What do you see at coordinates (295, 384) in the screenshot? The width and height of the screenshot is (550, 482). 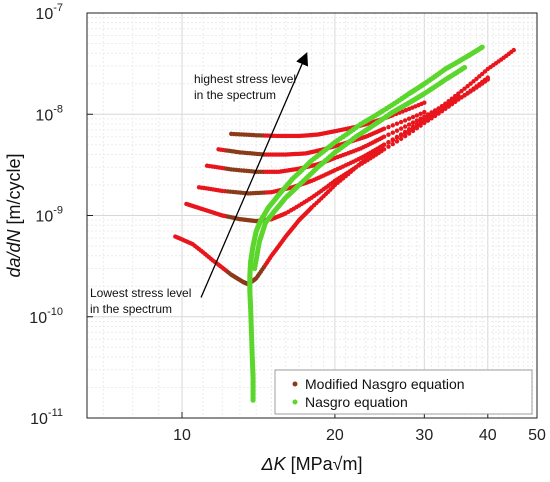 I see `legend-marker-modified` at bounding box center [295, 384].